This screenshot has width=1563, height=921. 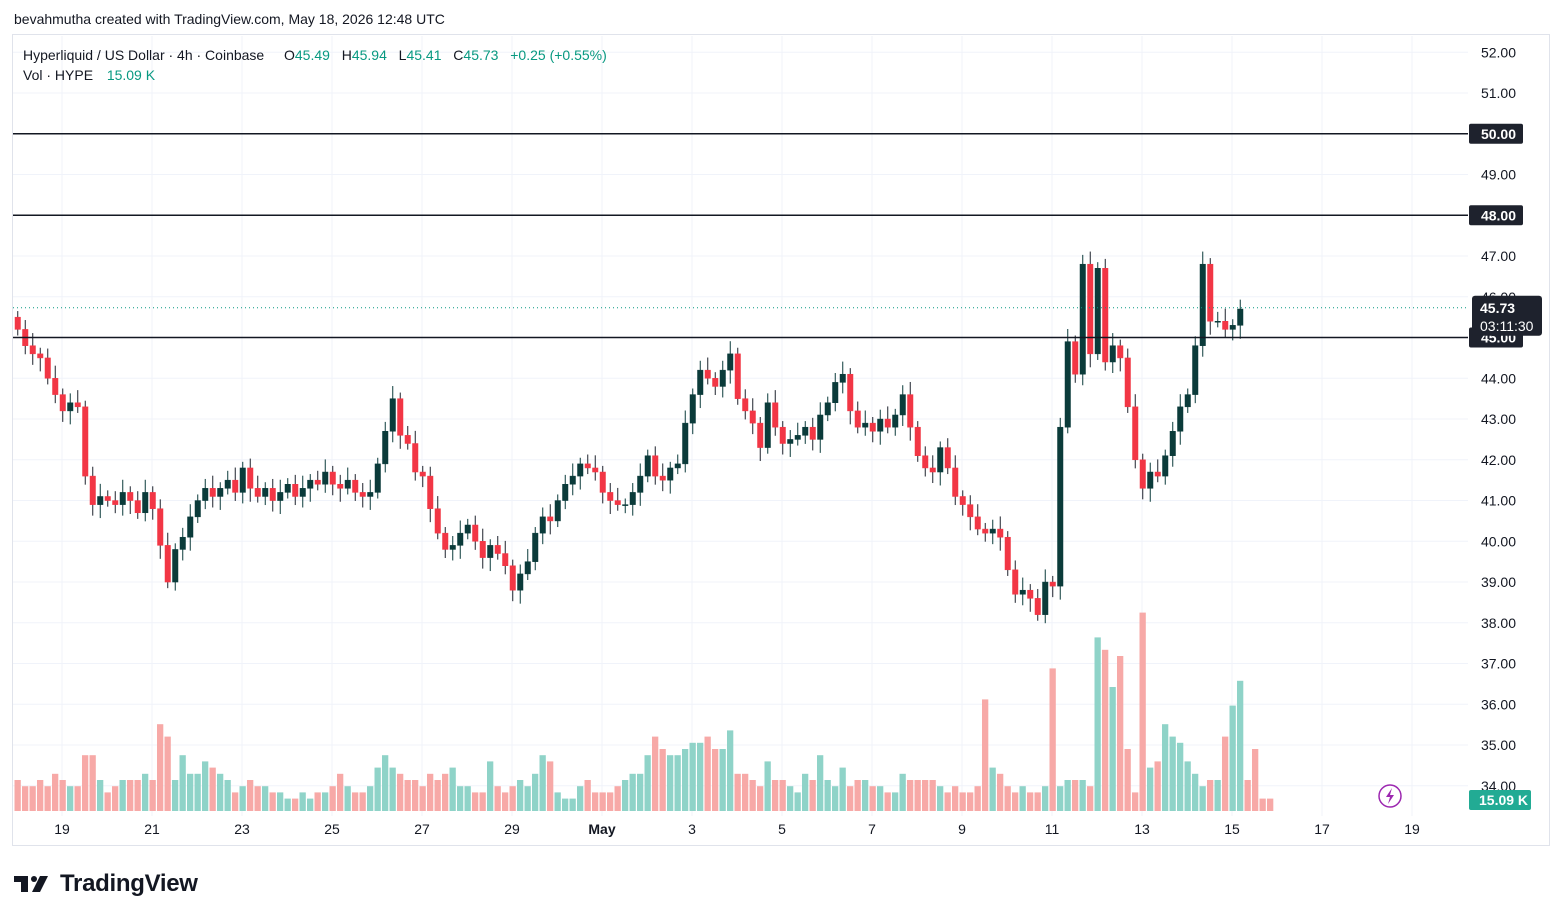 What do you see at coordinates (58, 75) in the screenshot?
I see `volume-label: Vol · HYPE` at bounding box center [58, 75].